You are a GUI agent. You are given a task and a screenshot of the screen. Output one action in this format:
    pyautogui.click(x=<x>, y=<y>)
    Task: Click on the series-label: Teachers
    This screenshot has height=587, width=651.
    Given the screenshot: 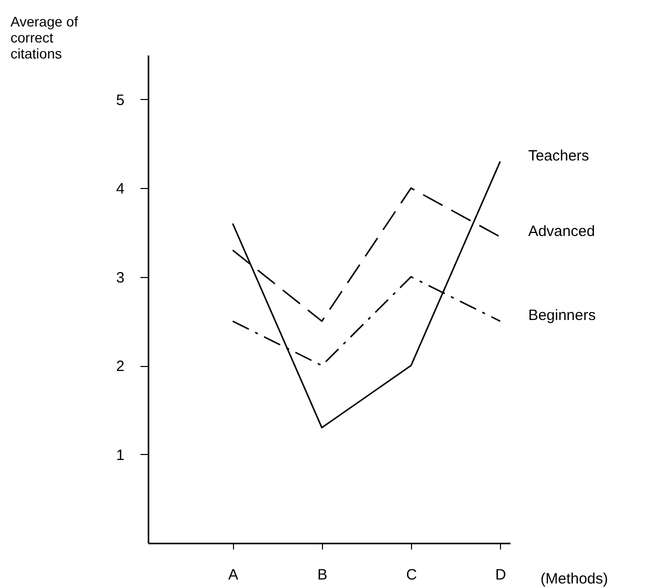 What is the action you would take?
    pyautogui.click(x=559, y=155)
    